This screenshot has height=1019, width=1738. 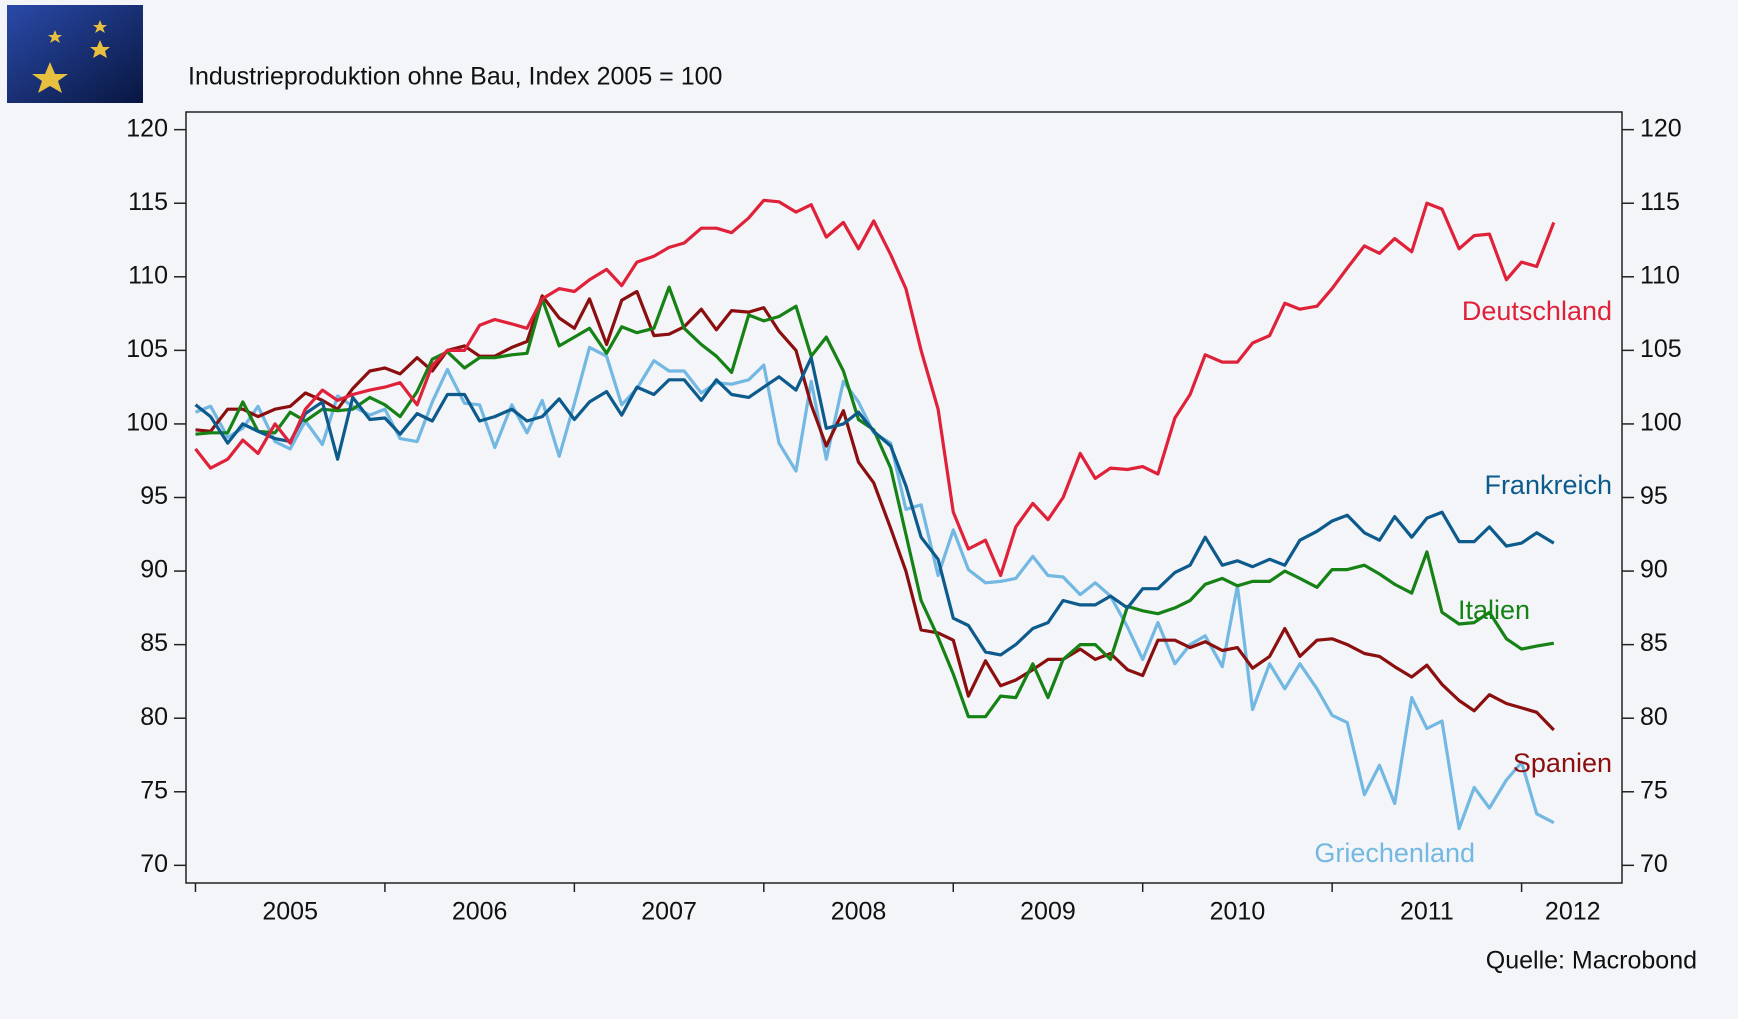 I want to click on x-tick-label: 2006, so click(x=480, y=912).